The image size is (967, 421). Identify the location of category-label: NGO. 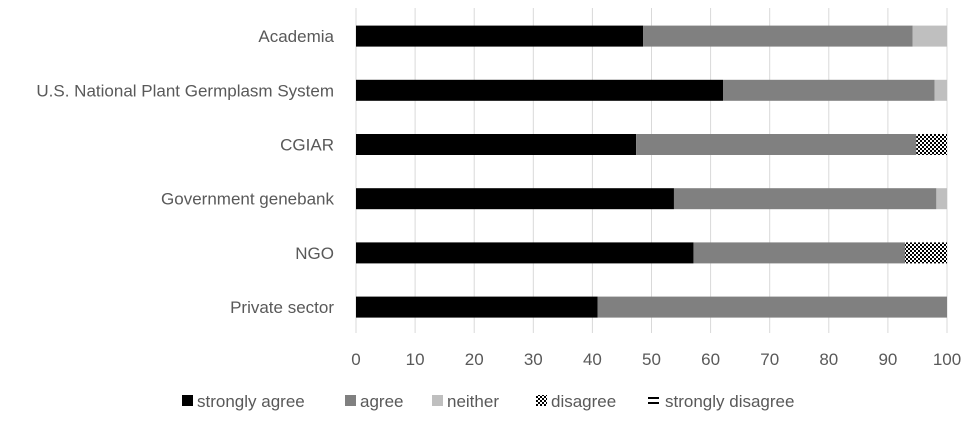
(314, 253).